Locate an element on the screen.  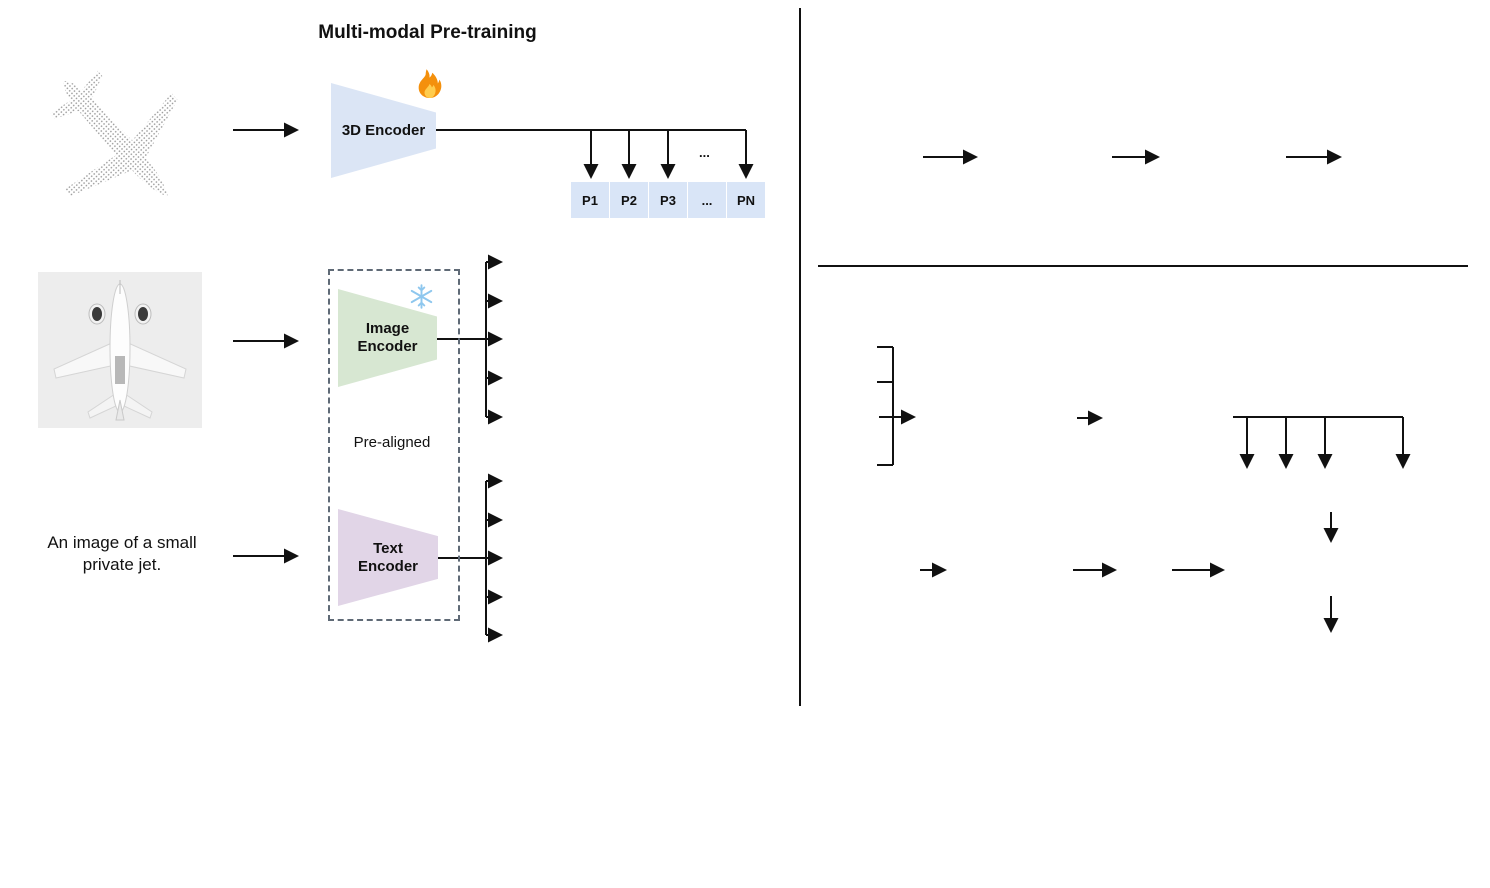
matrix-cell: I3.P2 is located at coordinates (970, 850).